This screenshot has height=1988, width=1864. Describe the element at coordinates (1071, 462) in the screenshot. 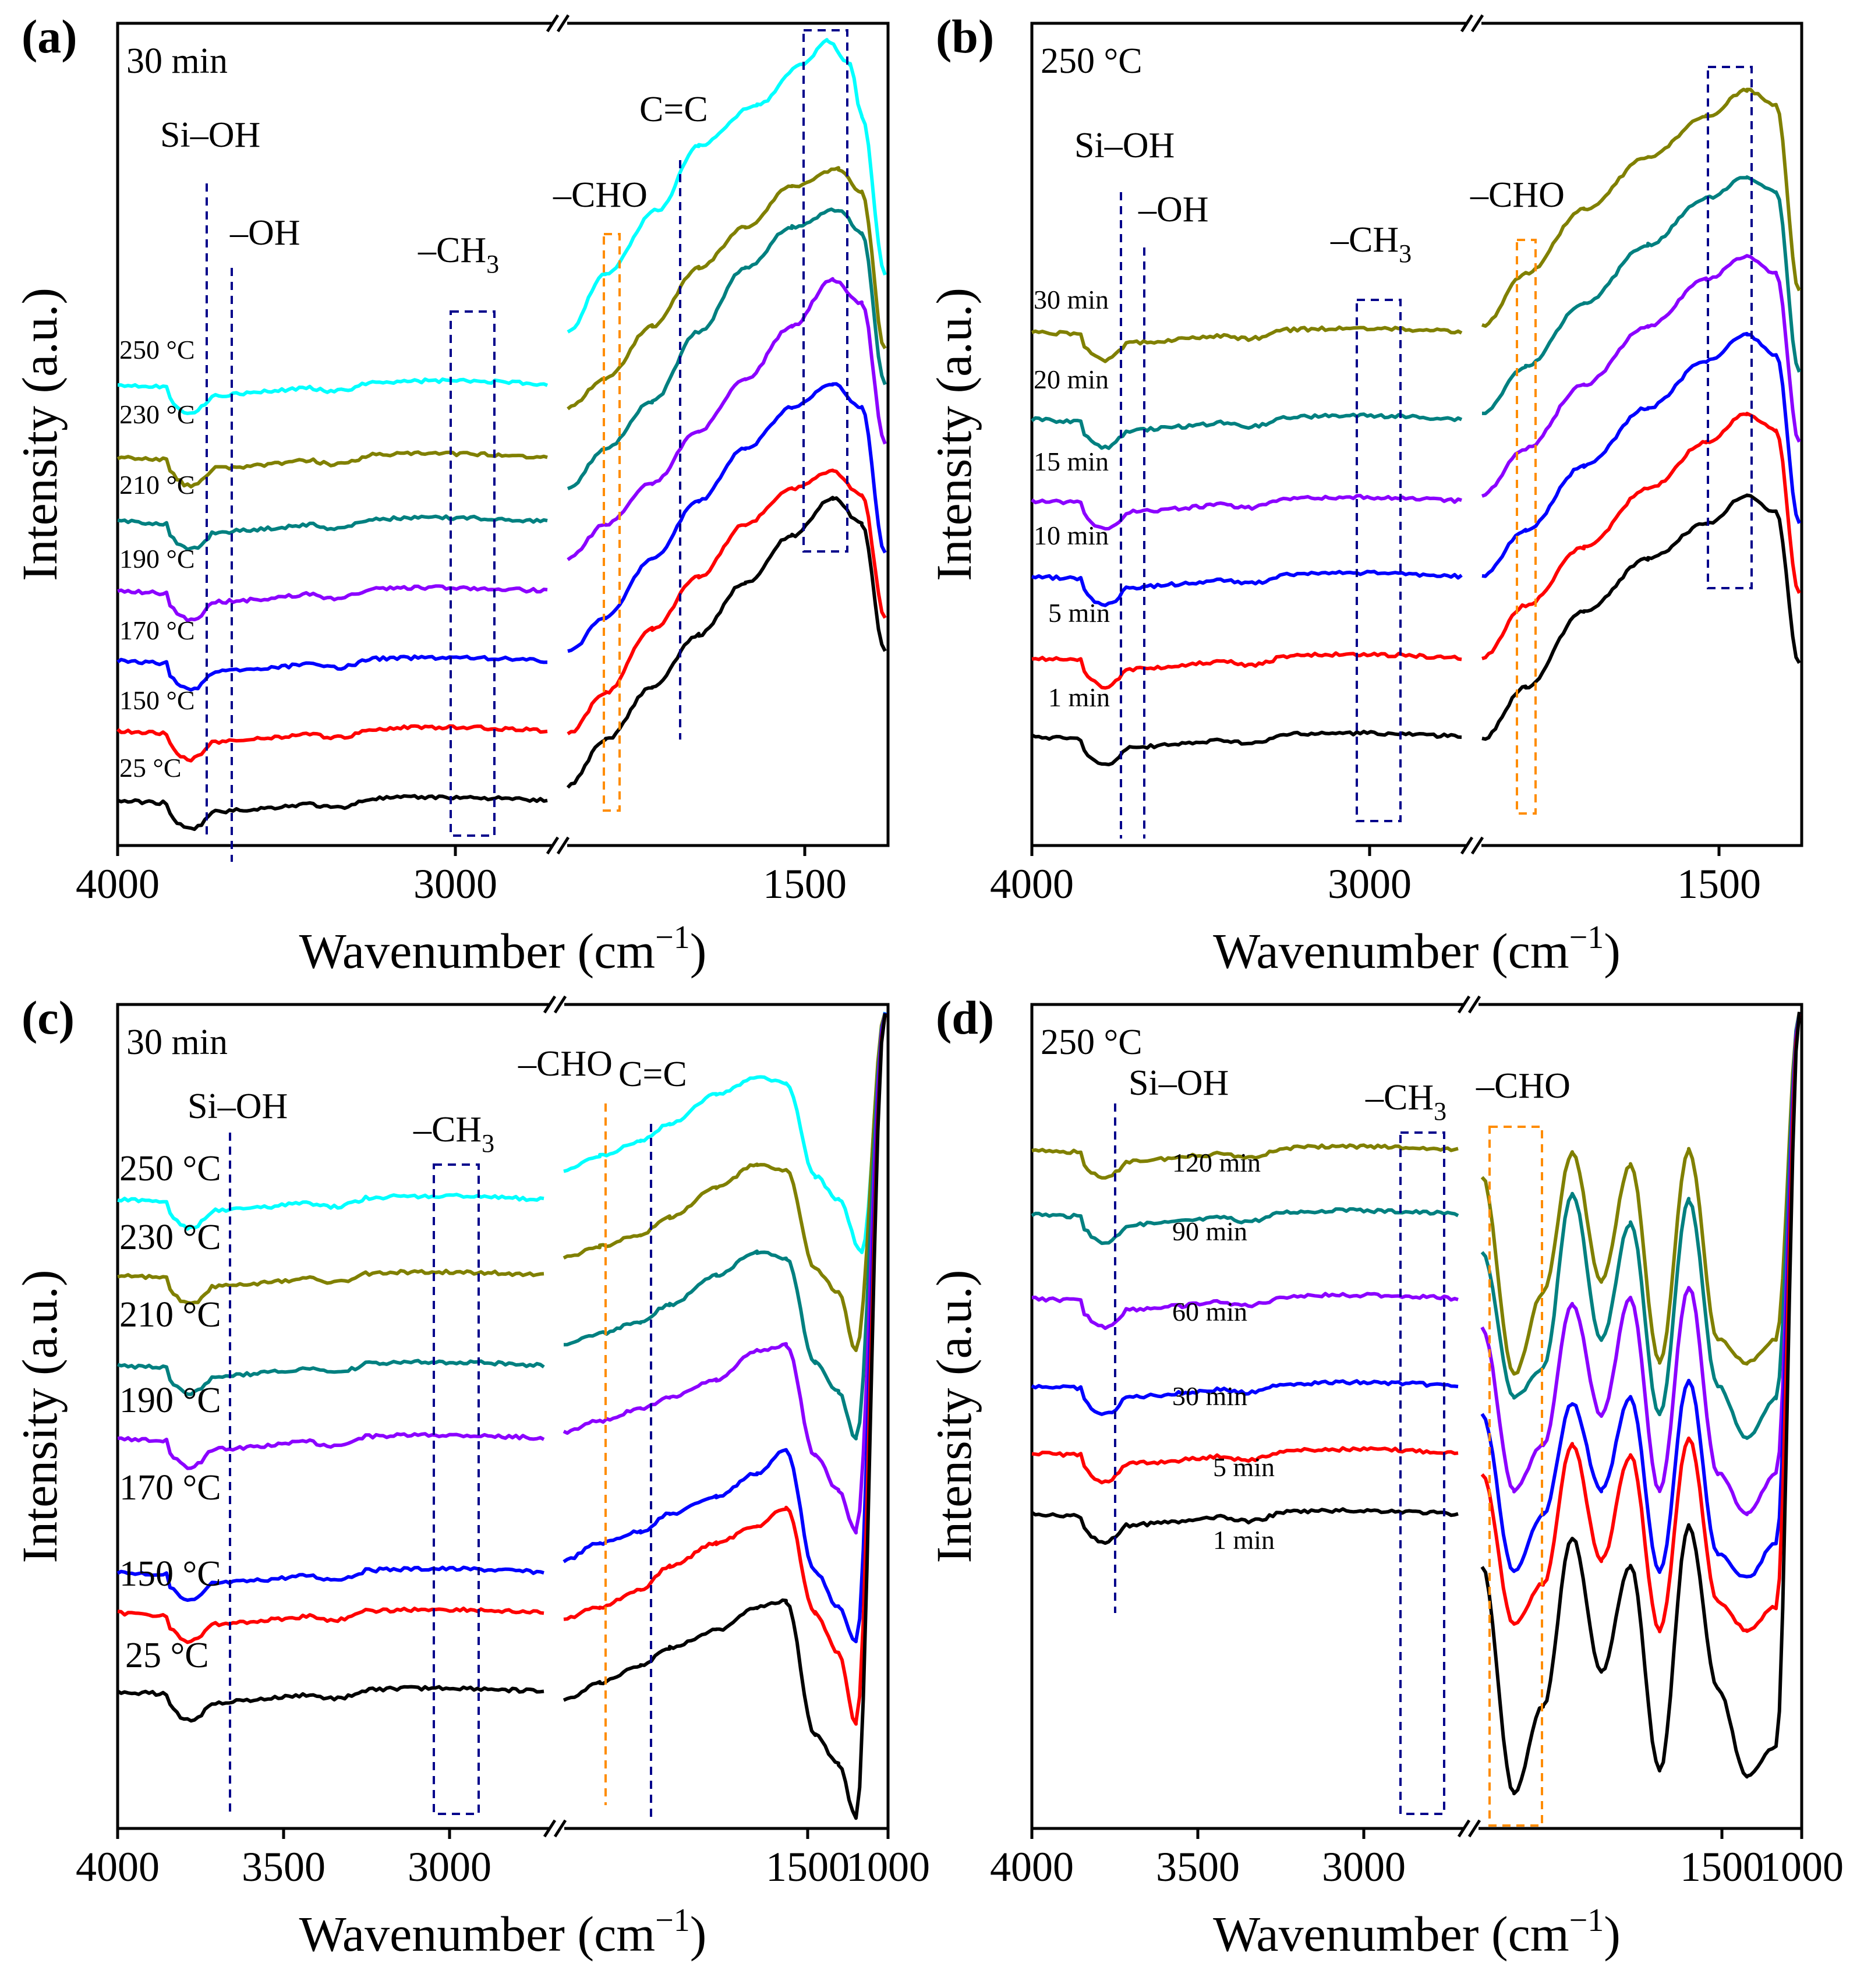

I see `series-label: 15 min` at that location.